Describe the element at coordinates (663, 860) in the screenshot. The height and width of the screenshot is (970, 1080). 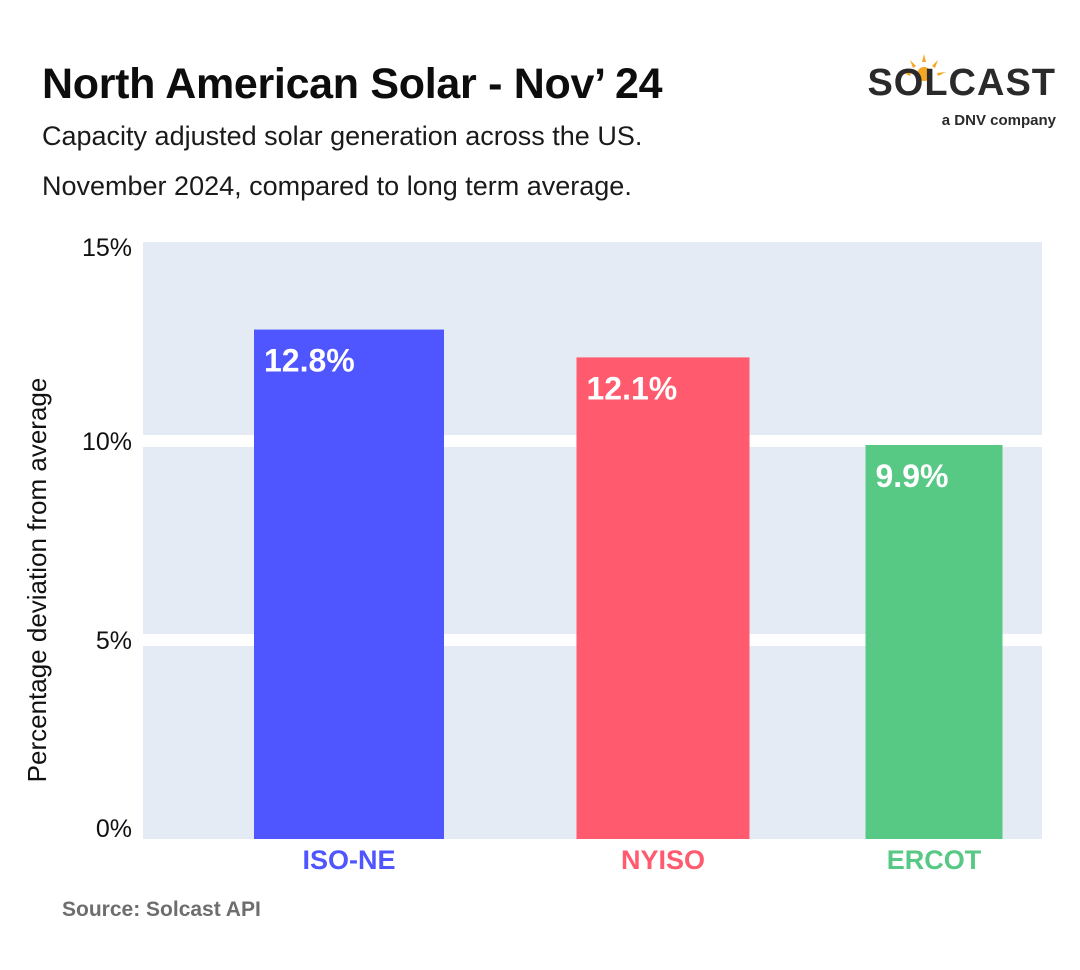
I see `x-tick-label: NYISO` at that location.